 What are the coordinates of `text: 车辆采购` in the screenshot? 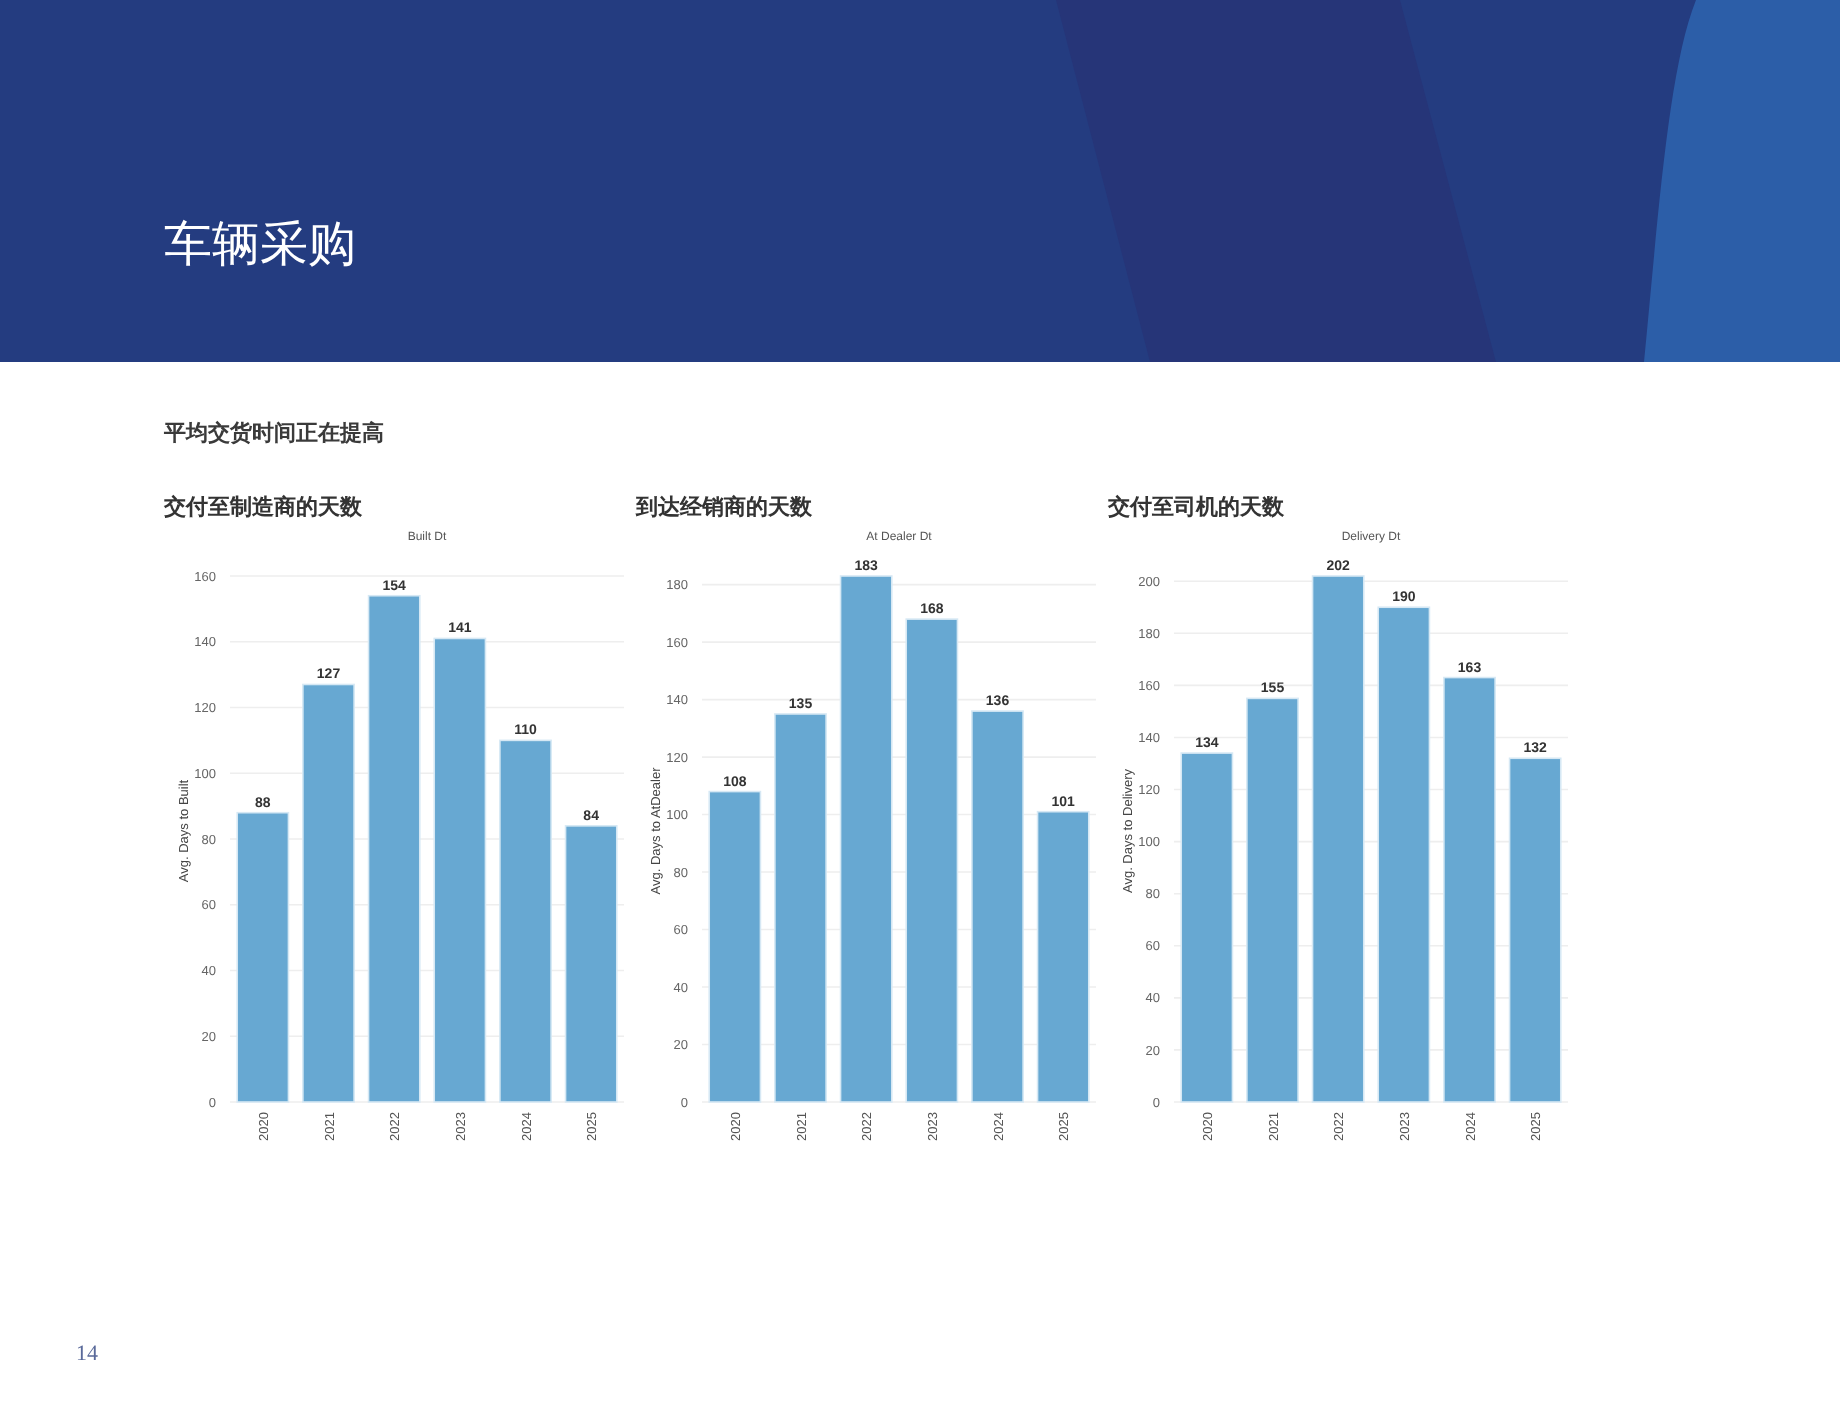 It's located at (260, 245).